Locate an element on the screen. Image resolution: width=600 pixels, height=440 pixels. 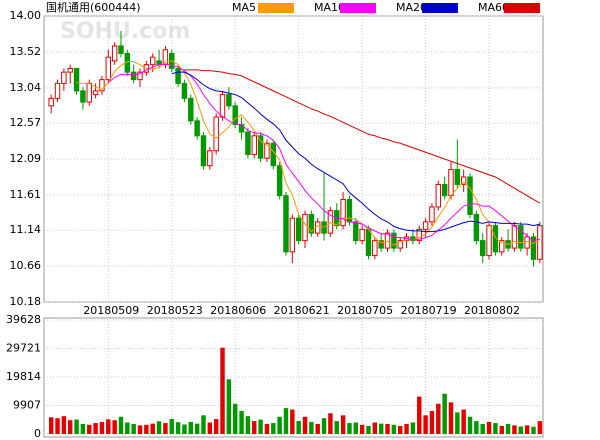
x-tick-label: 20180606 is located at coordinates (238, 310).